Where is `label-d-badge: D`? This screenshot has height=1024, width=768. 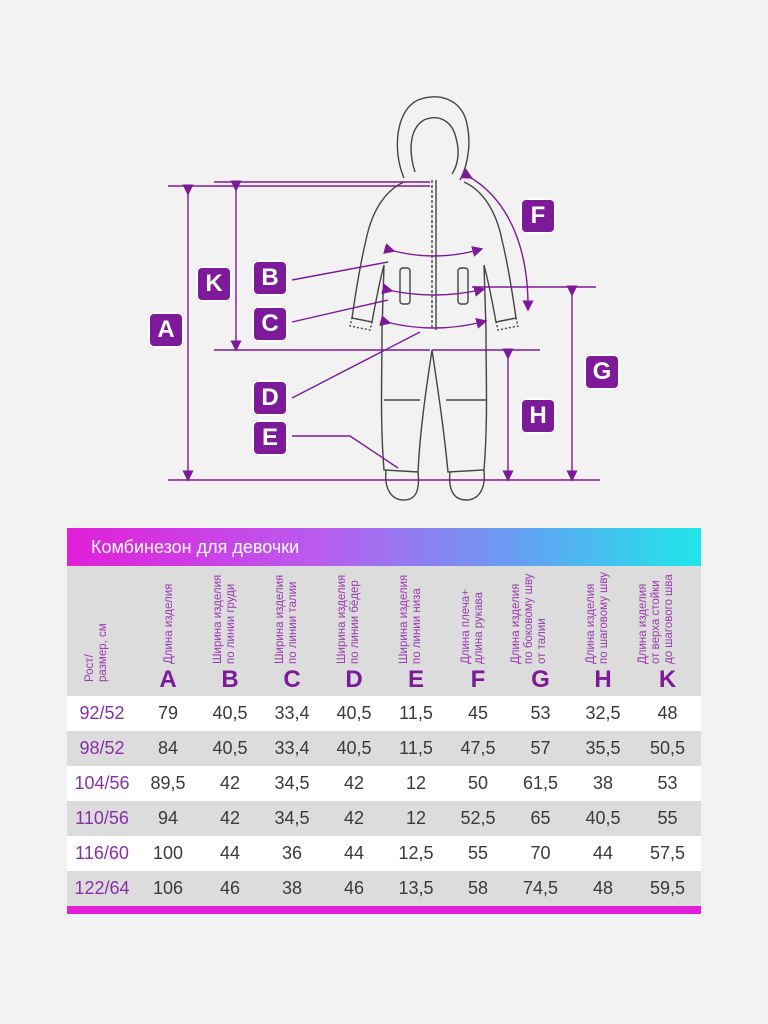 label-d-badge: D is located at coordinates (270, 398).